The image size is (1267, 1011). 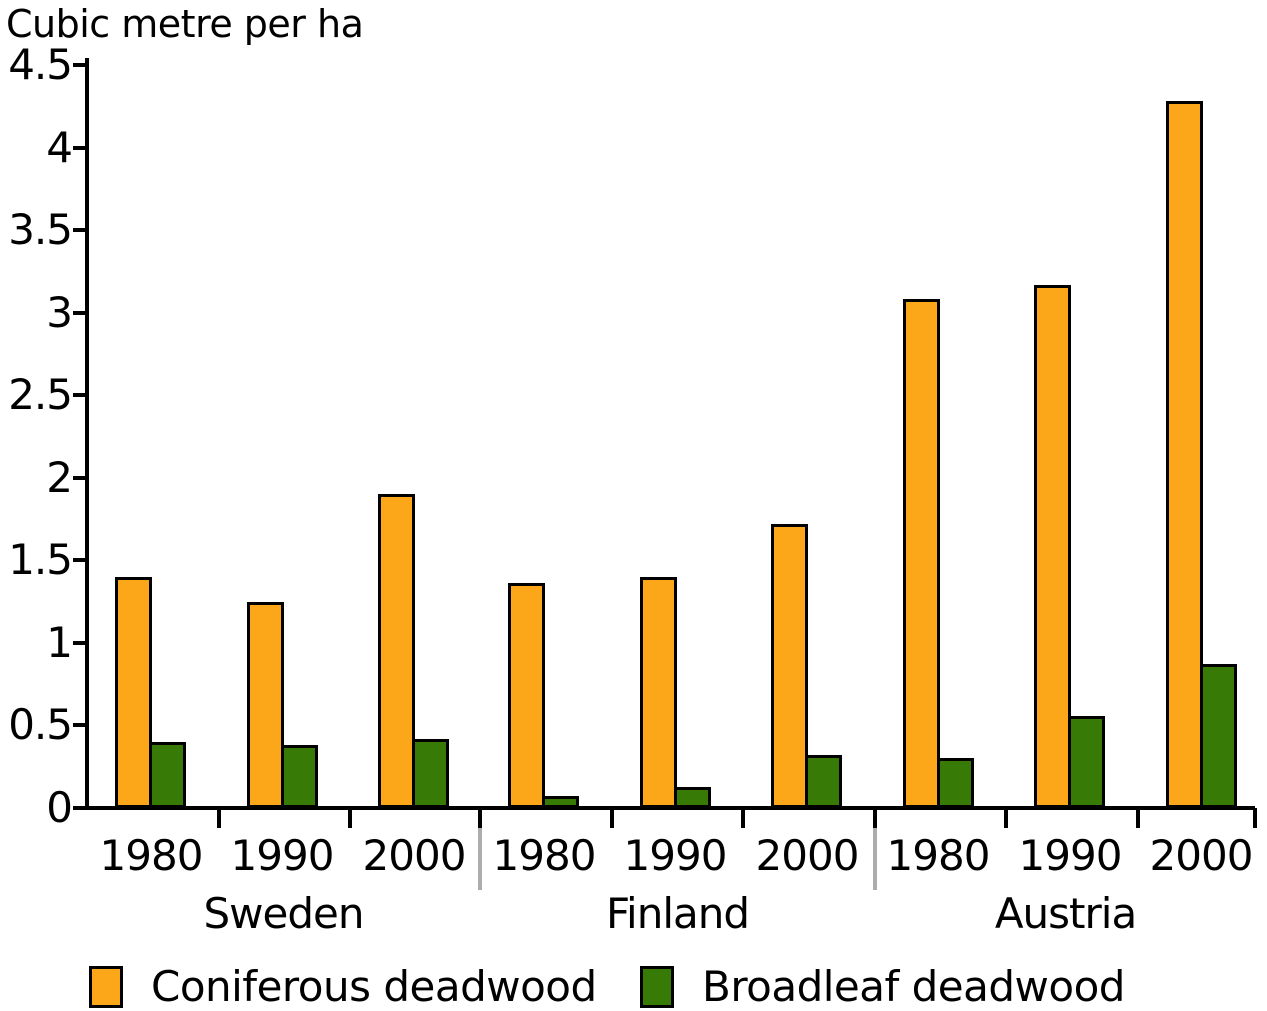 What do you see at coordinates (151, 855) in the screenshot?
I see `year-label-sweden-1980: 1980` at bounding box center [151, 855].